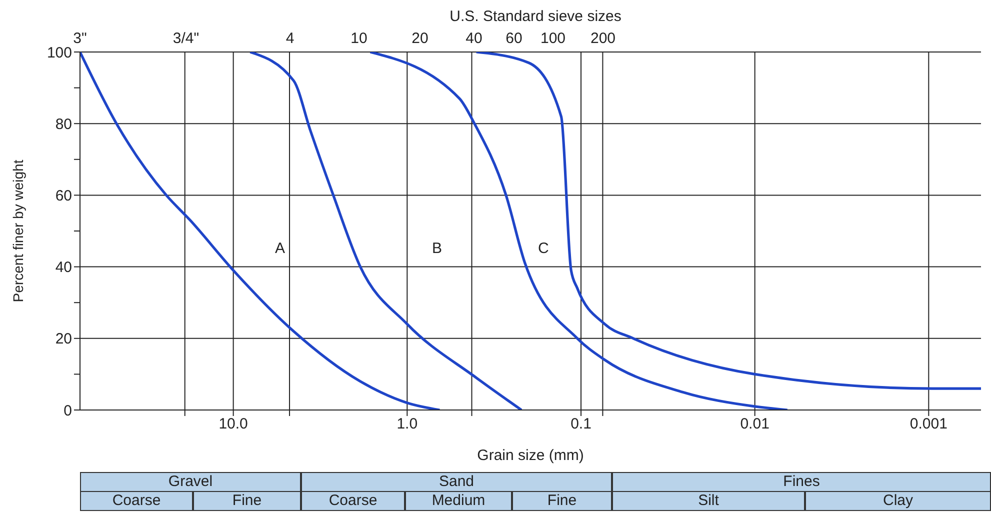 The width and height of the screenshot is (991, 512). What do you see at coordinates (186, 38) in the screenshot?
I see `text: 3/4"` at bounding box center [186, 38].